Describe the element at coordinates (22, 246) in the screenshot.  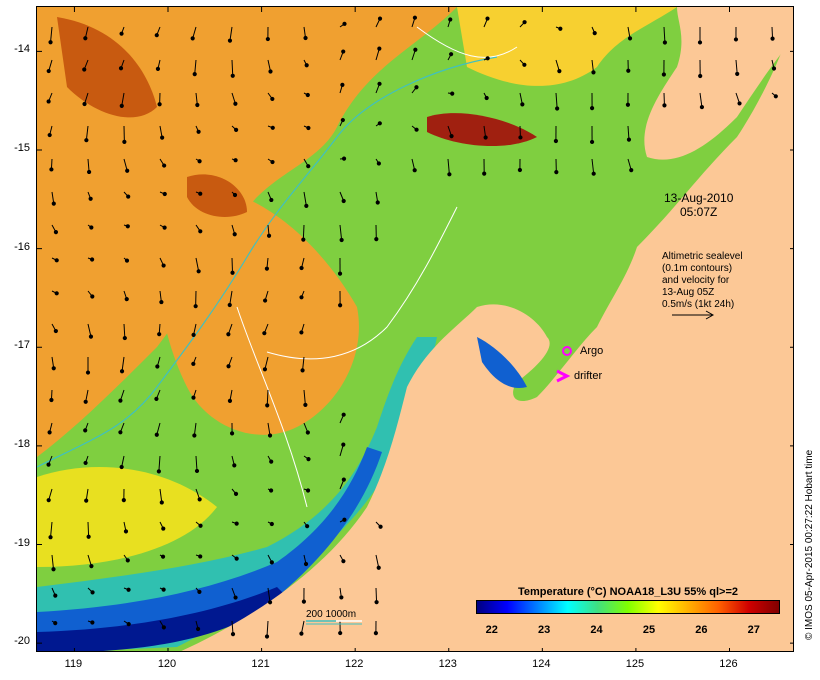
I see `lat-tick-label: -16` at that location.